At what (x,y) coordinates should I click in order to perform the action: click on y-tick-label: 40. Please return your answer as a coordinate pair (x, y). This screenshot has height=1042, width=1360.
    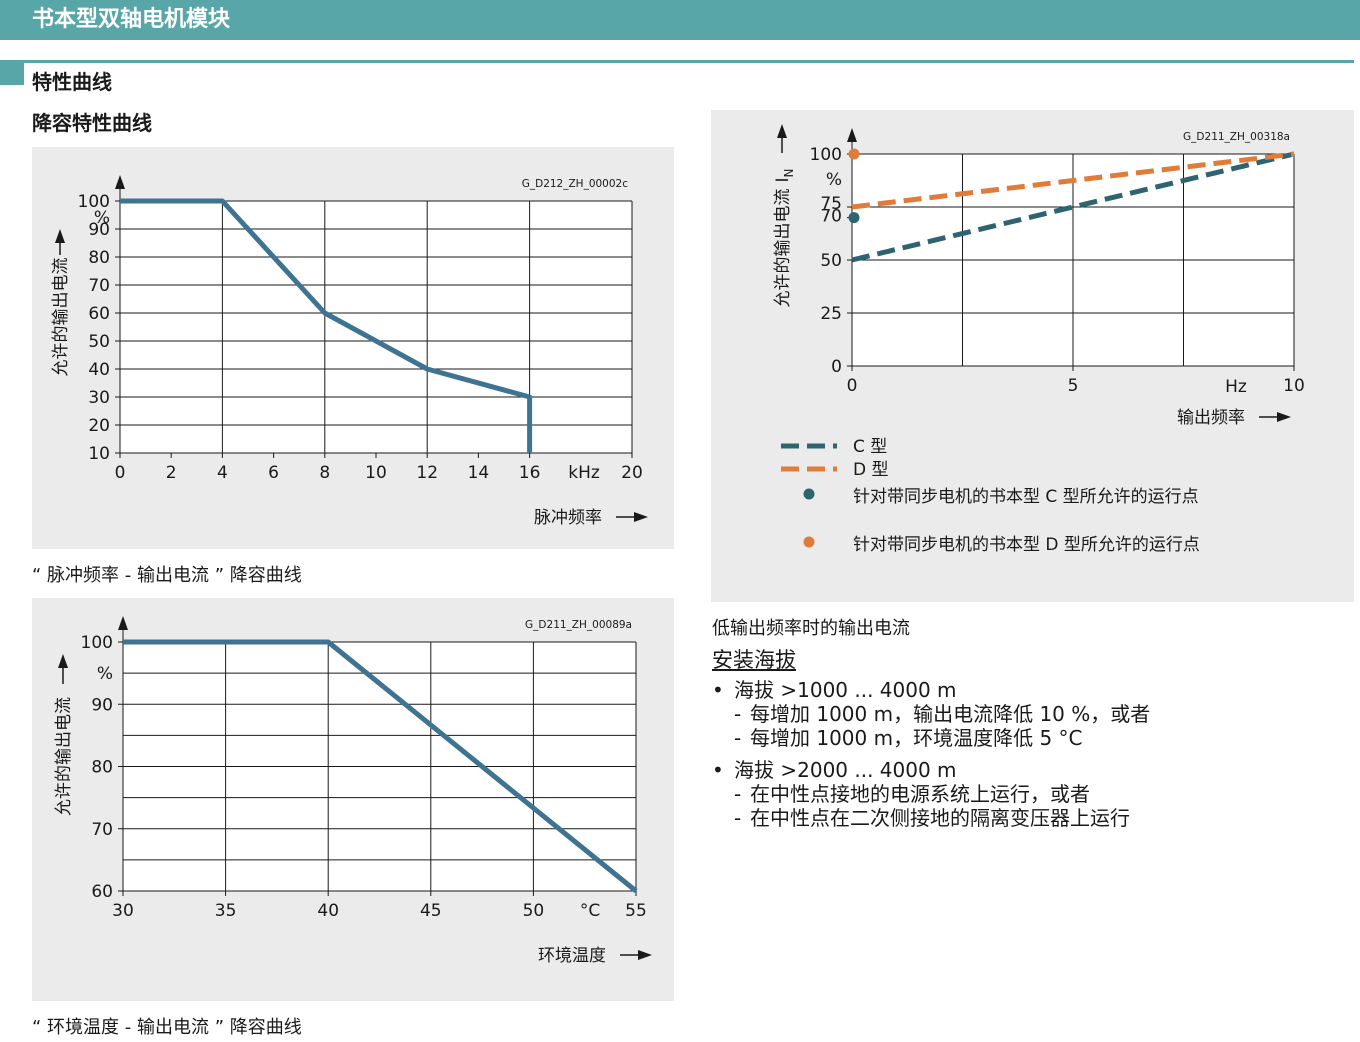
    Looking at the image, I should click on (99, 370).